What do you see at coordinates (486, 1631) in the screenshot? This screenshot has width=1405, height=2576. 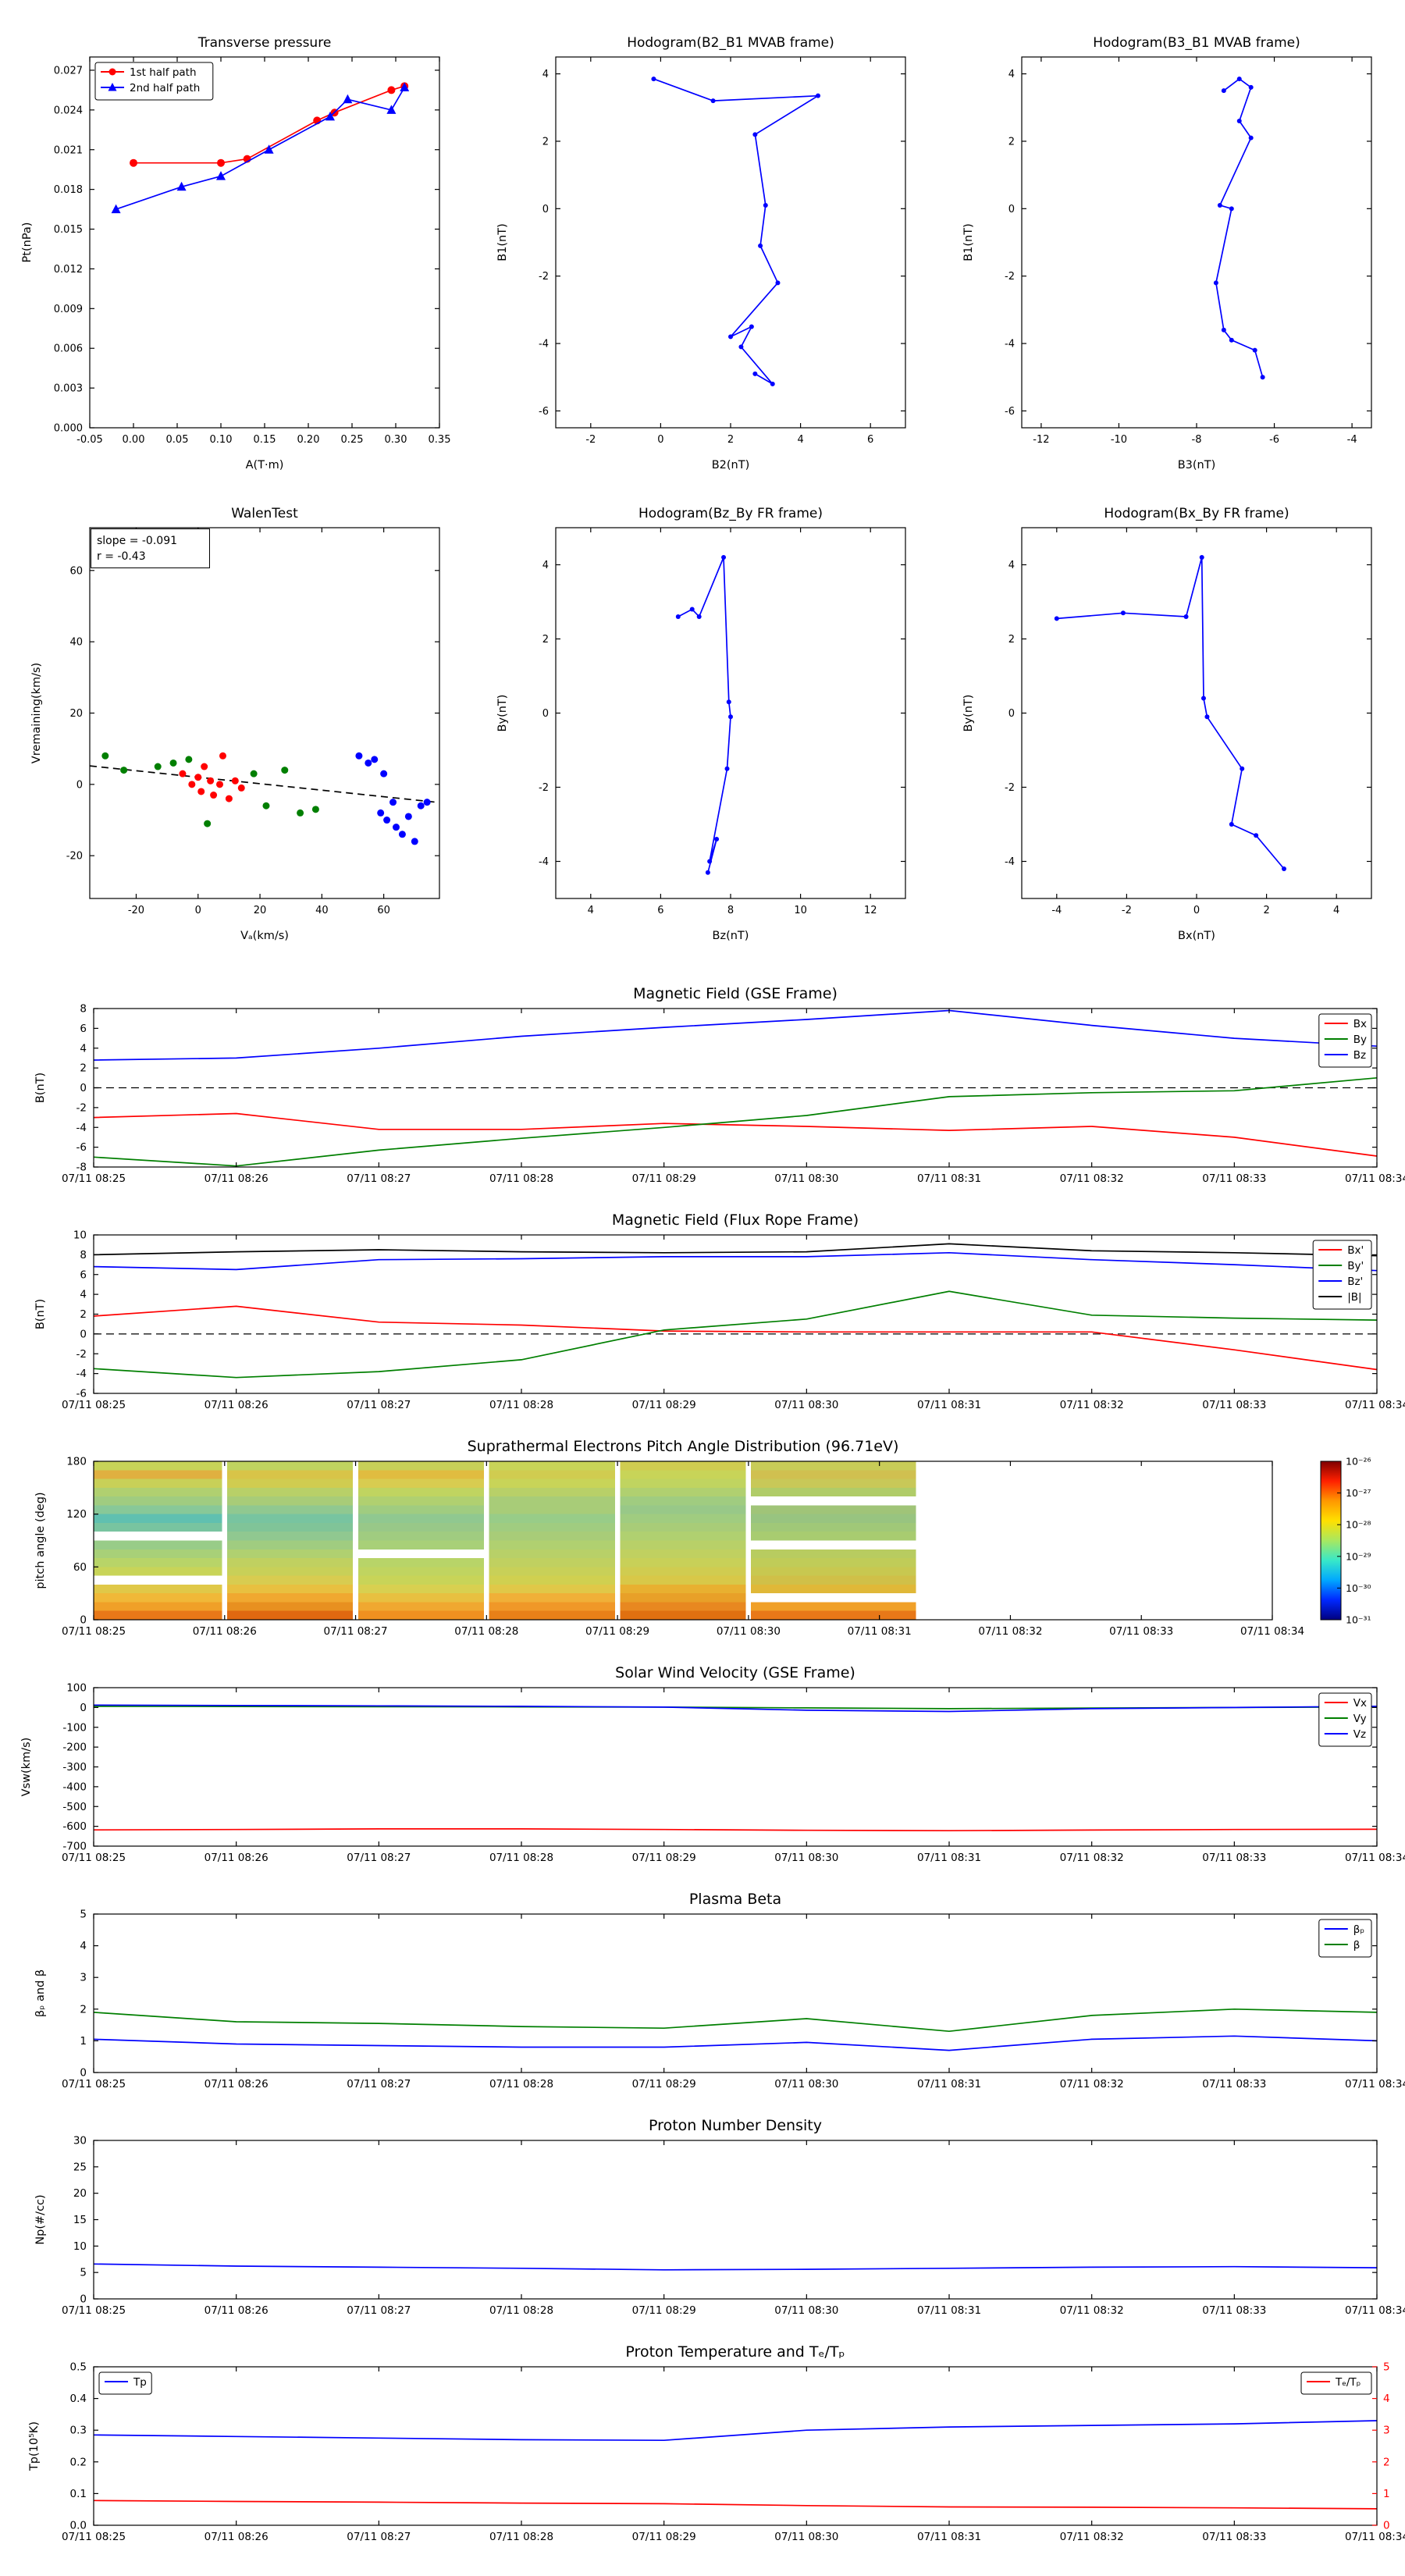 I see `x-tick-label: 07/11 08:28` at bounding box center [486, 1631].